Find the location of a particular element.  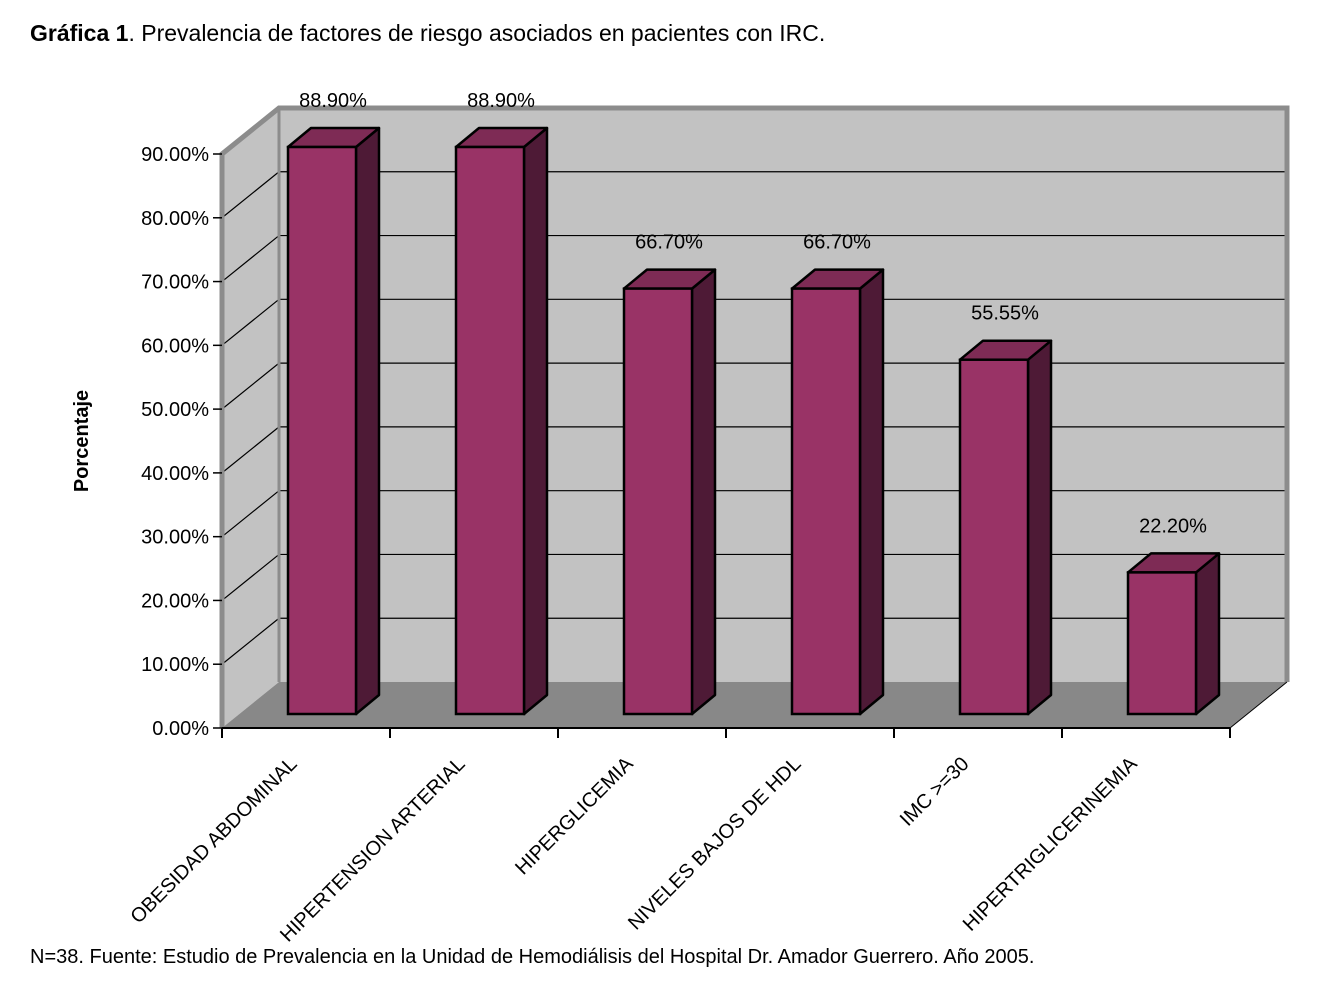

floor-right-edge is located at coordinates (1258, 705).